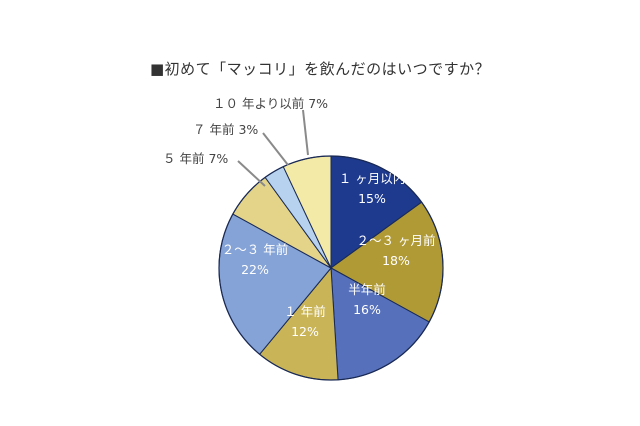 The image size is (640, 426). What do you see at coordinates (255, 269) in the screenshot?
I see `slice-label: 22%` at bounding box center [255, 269].